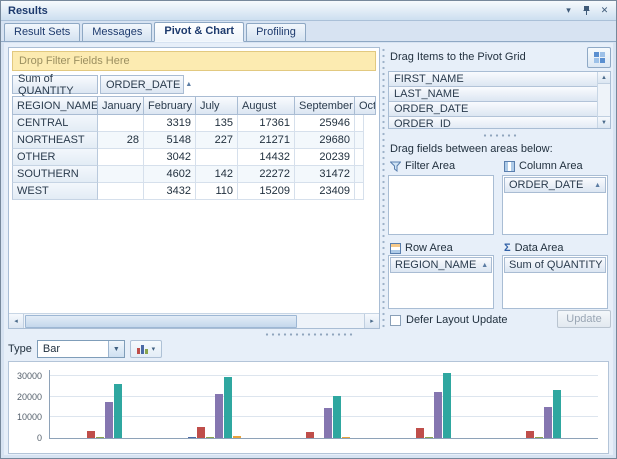  What do you see at coordinates (145, 349) in the screenshot?
I see `chart-options-button: ▾` at bounding box center [145, 349].